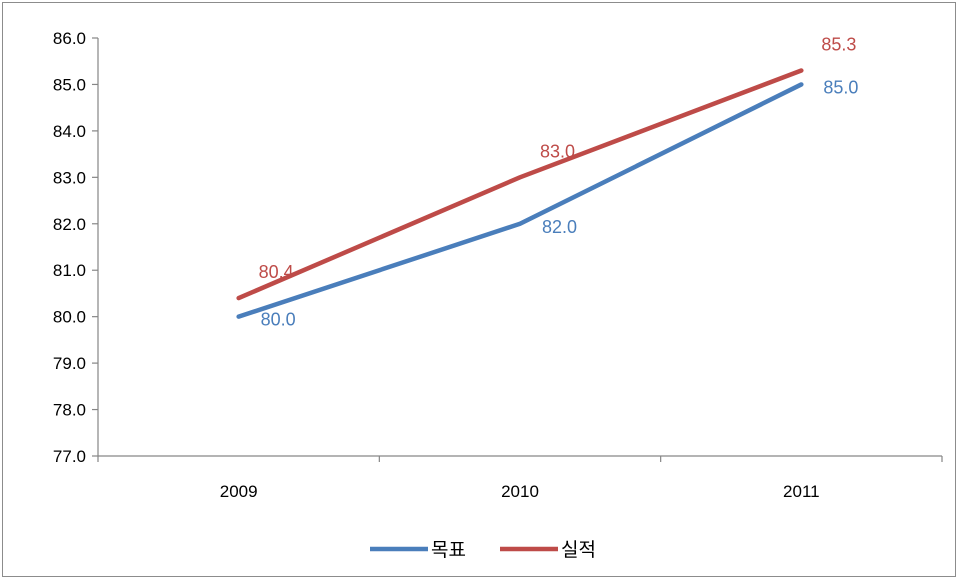 Image resolution: width=960 pixels, height=581 pixels. I want to click on data-label: 80.0, so click(278, 320).